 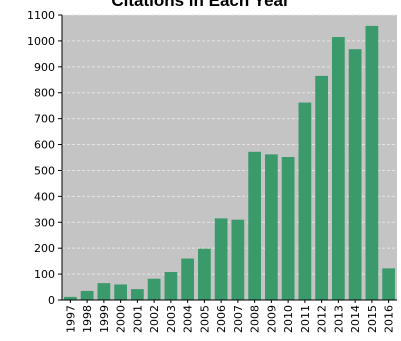 I want to click on x-tick-label: 1999, so click(x=104, y=319).